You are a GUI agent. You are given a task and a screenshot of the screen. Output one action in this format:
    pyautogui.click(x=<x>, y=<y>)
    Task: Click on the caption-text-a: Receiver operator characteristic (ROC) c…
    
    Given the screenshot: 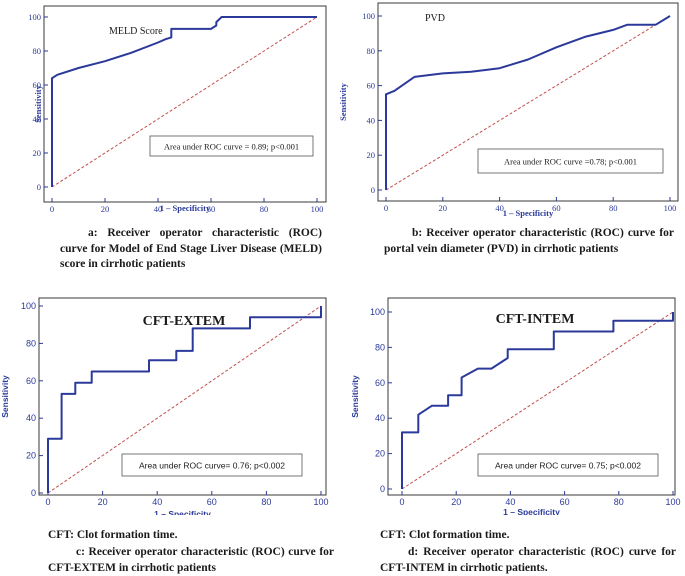 What is the action you would take?
    pyautogui.click(x=191, y=248)
    